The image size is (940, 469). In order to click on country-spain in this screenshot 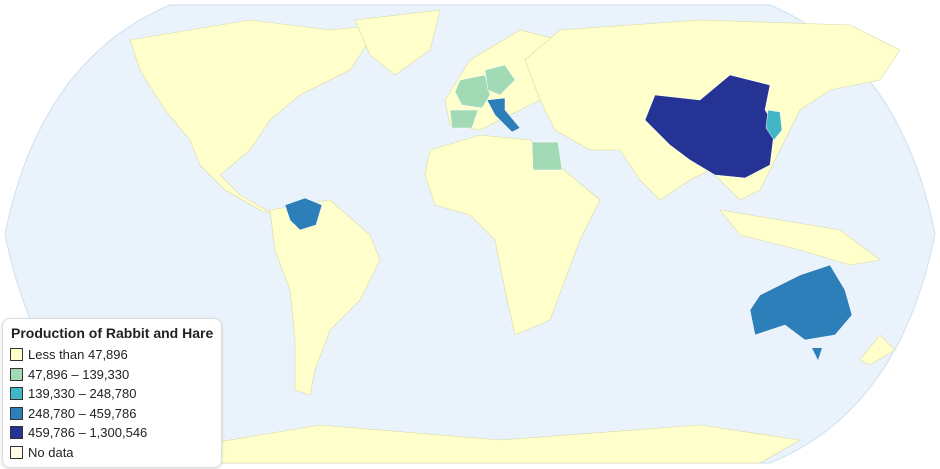, I will do `click(464, 119)`.